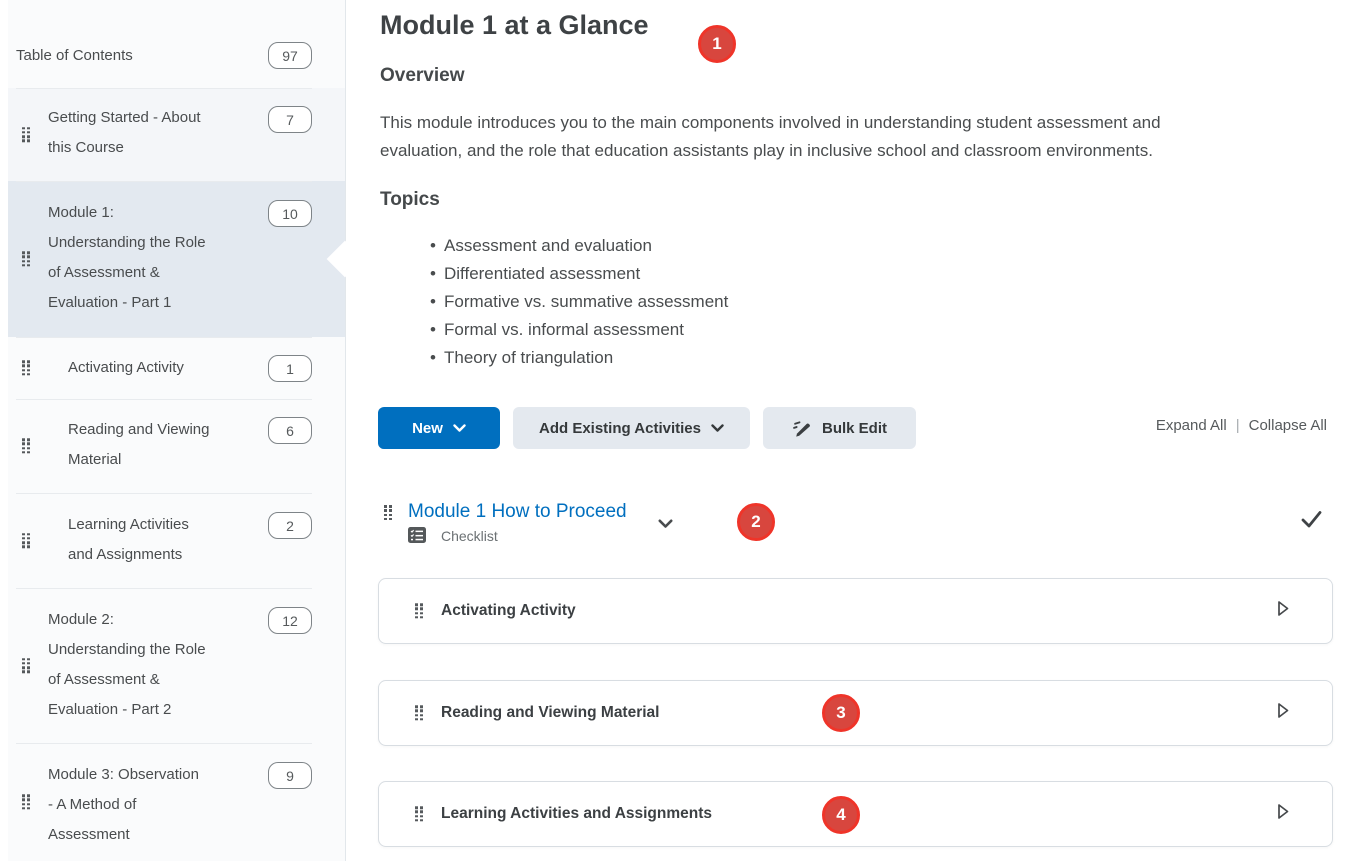 This screenshot has width=1350, height=861. What do you see at coordinates (841, 713) in the screenshot?
I see `annotation-marker-3: 3` at bounding box center [841, 713].